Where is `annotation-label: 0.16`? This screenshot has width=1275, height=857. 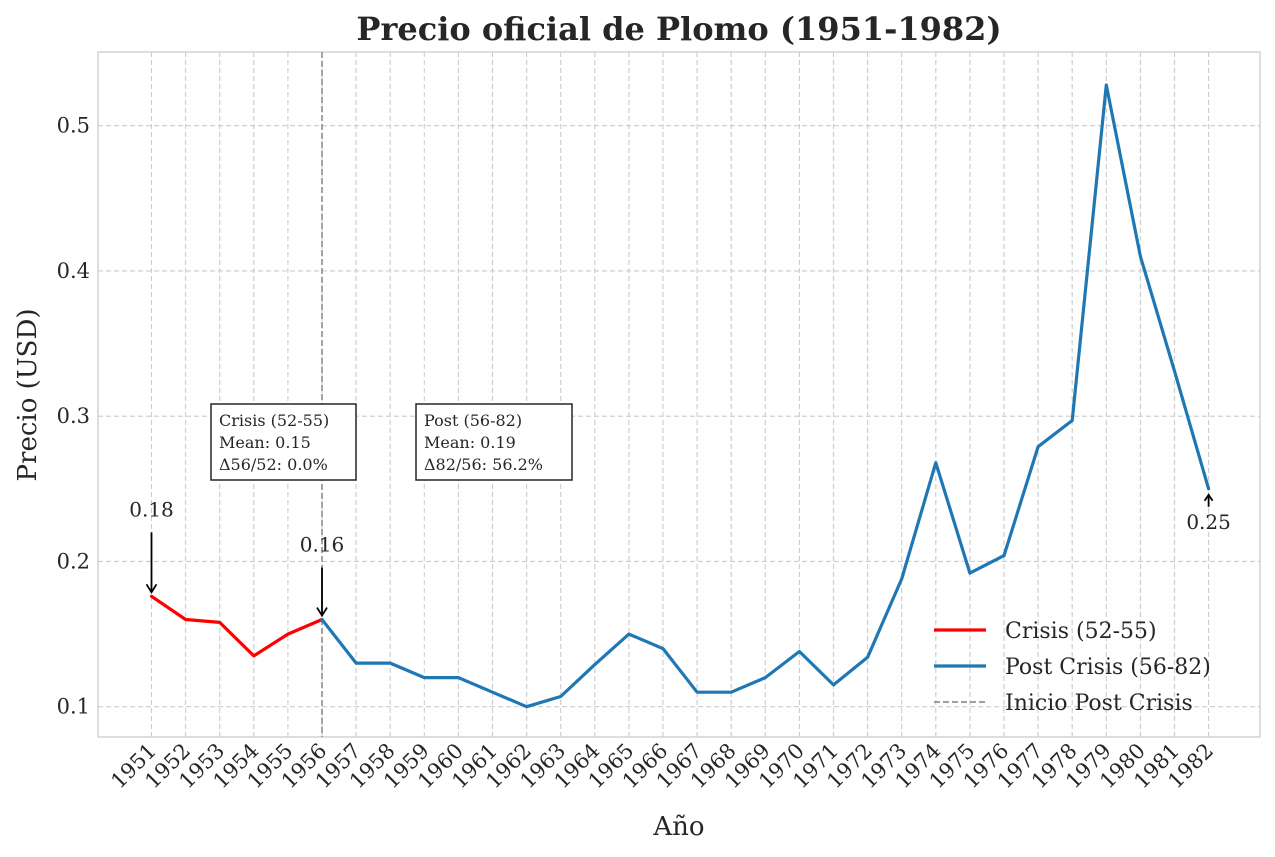 annotation-label: 0.16 is located at coordinates (322, 545).